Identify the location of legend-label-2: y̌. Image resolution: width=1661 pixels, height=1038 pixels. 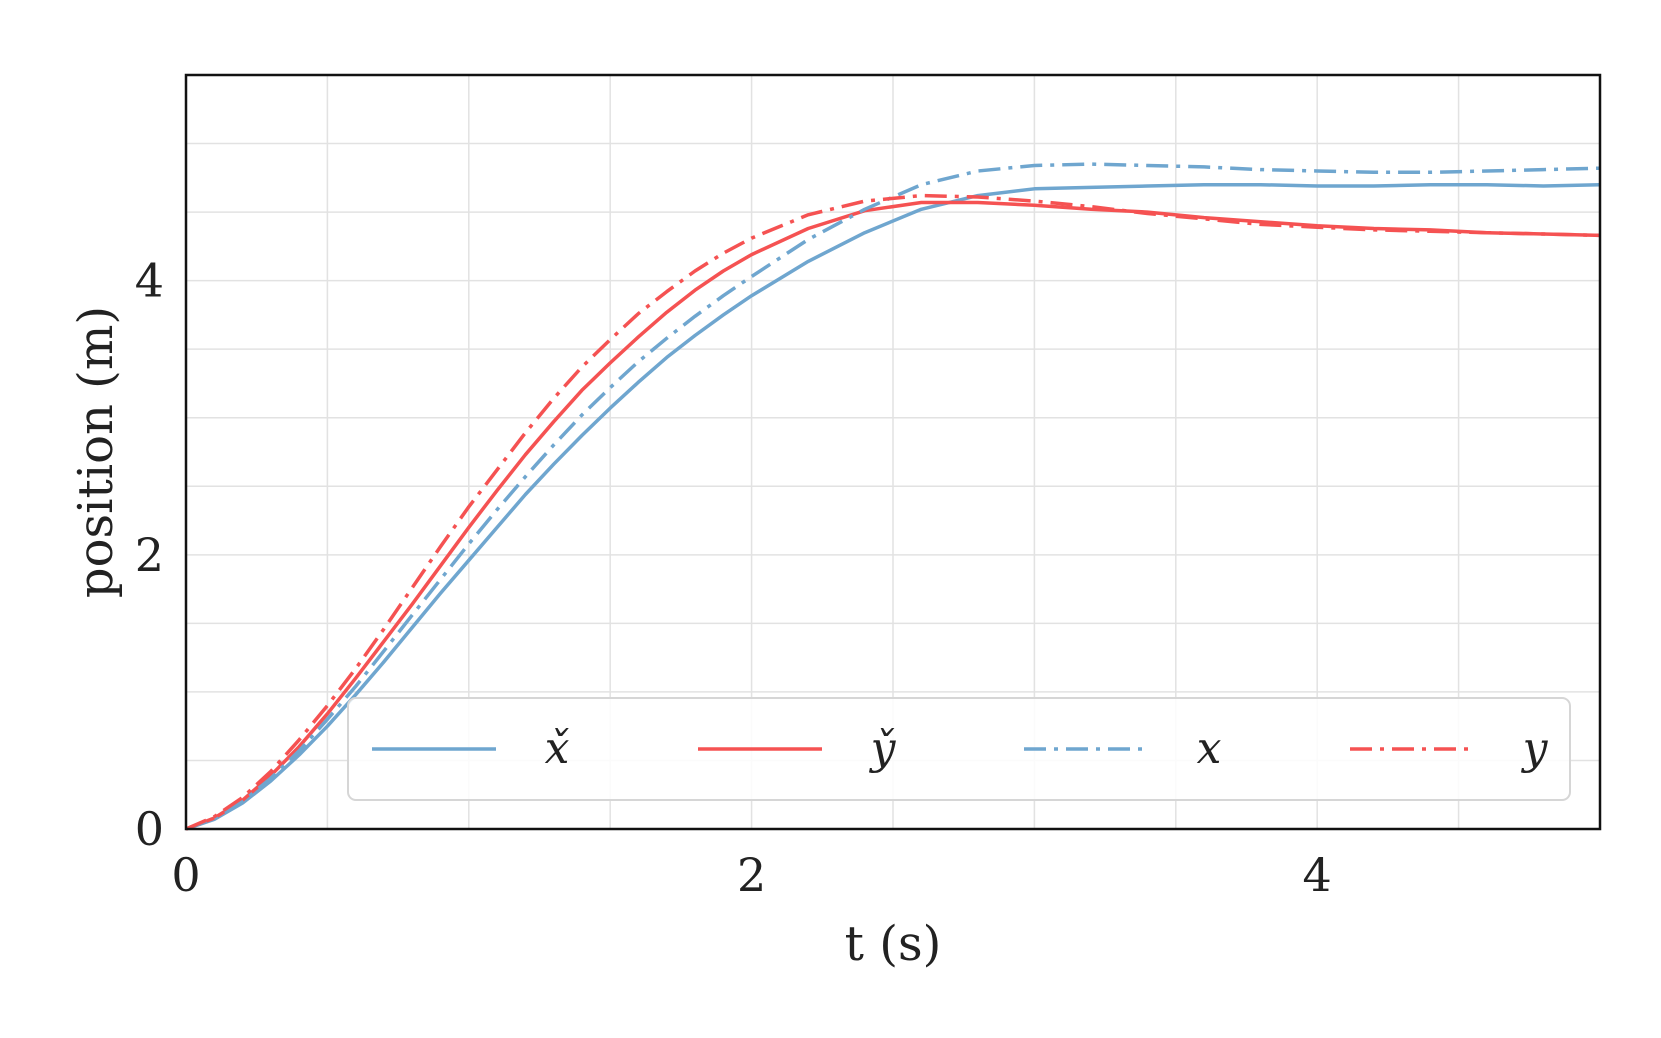
(883, 748).